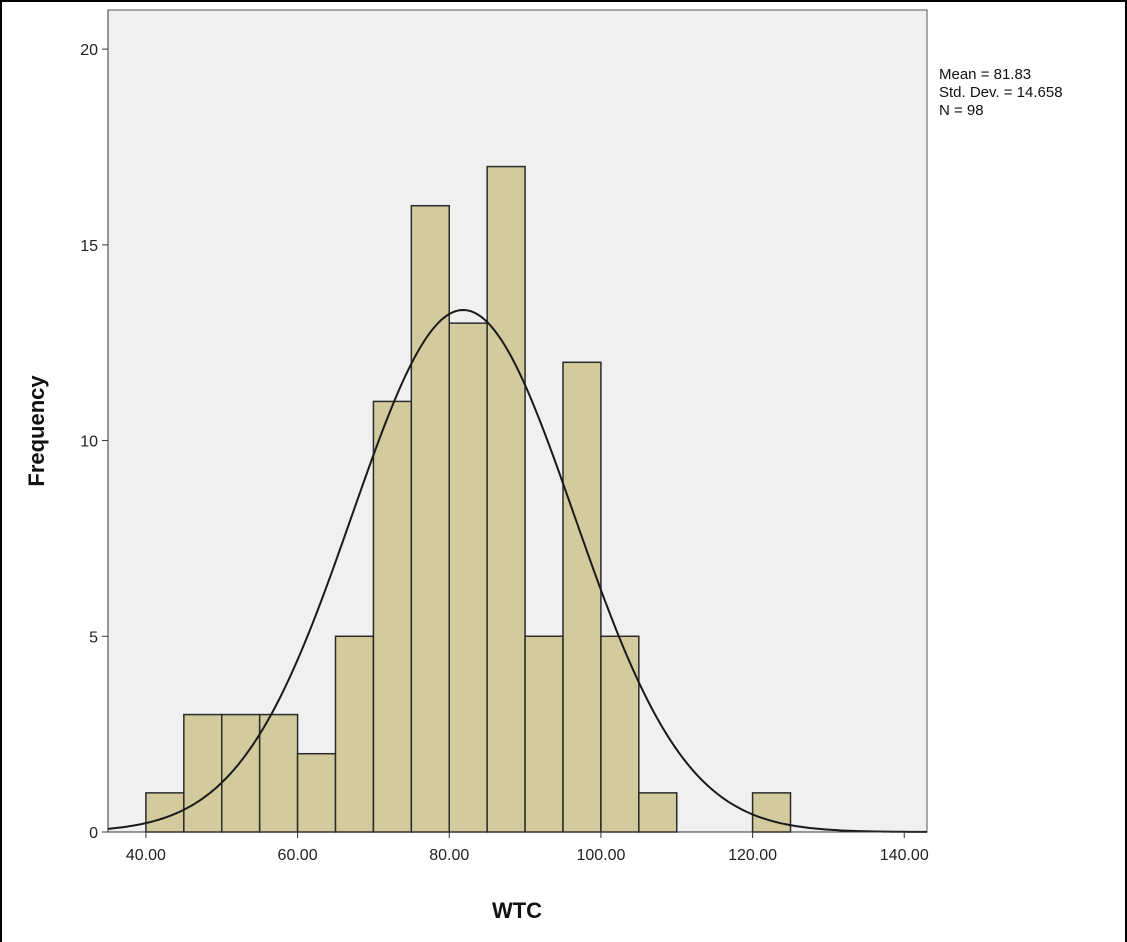 This screenshot has width=1127, height=942. What do you see at coordinates (89, 50) in the screenshot?
I see `y-tick-label: 20` at bounding box center [89, 50].